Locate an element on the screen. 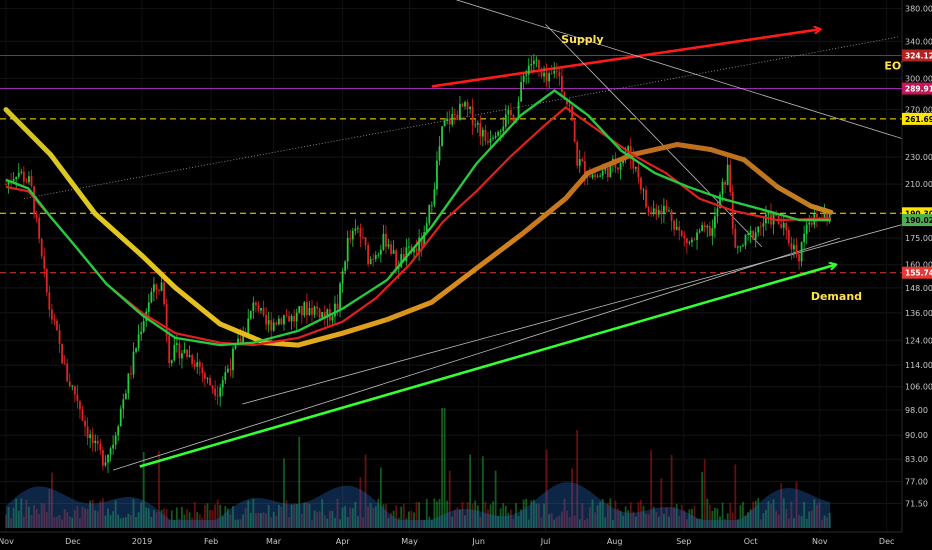 The image size is (932, 550). time-tick-label: Dec is located at coordinates (886, 541).